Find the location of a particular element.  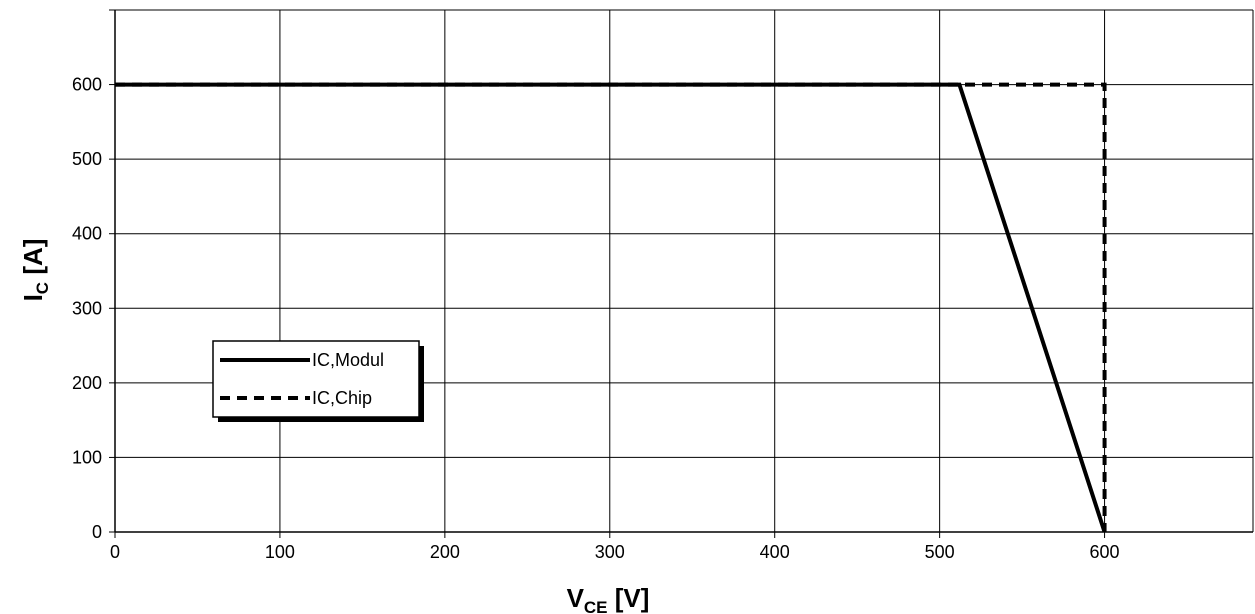

legend-box is located at coordinates (316, 379).